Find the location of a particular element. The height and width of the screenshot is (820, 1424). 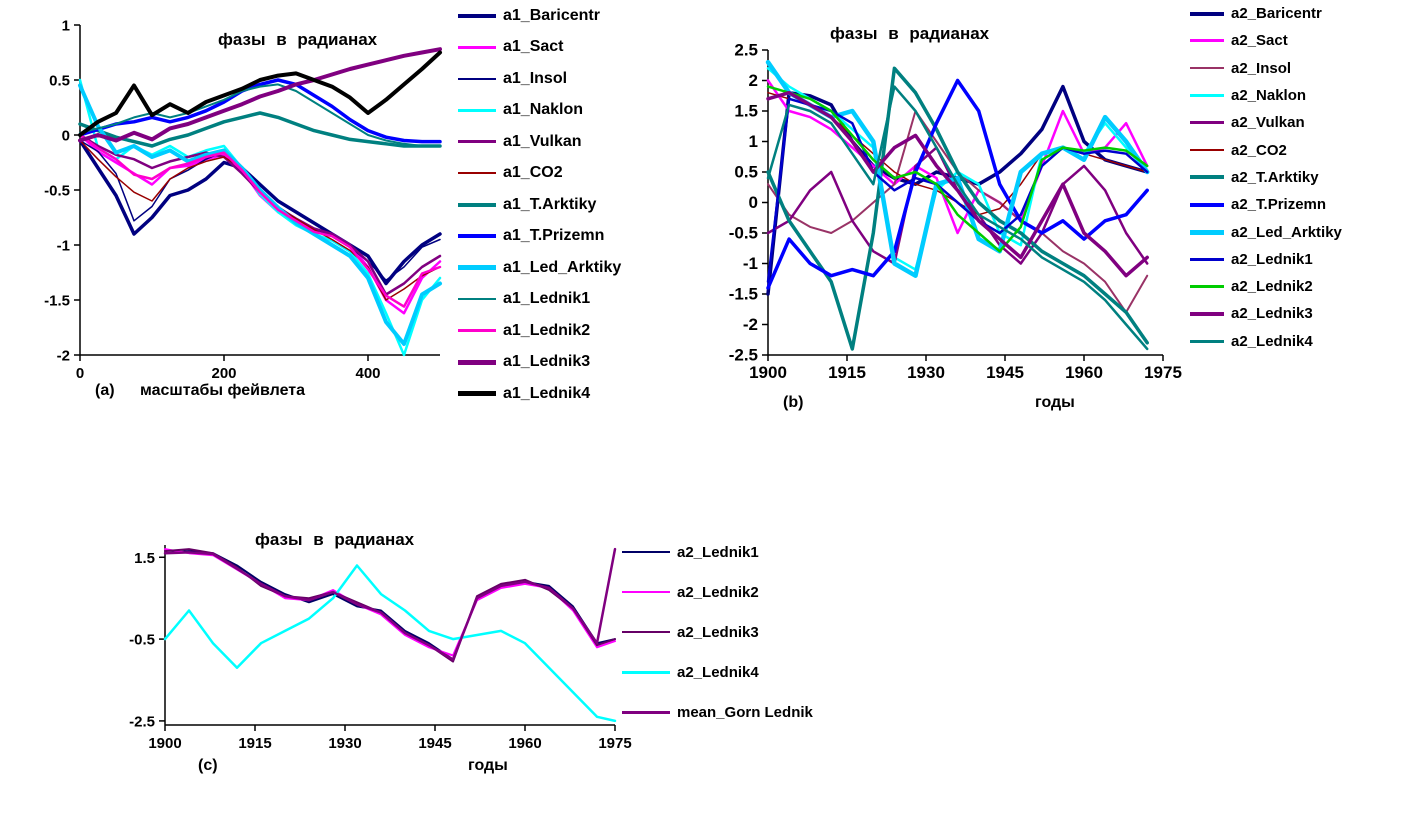

legend-label: a2_Led_Arktiky is located at coordinates (1286, 232).